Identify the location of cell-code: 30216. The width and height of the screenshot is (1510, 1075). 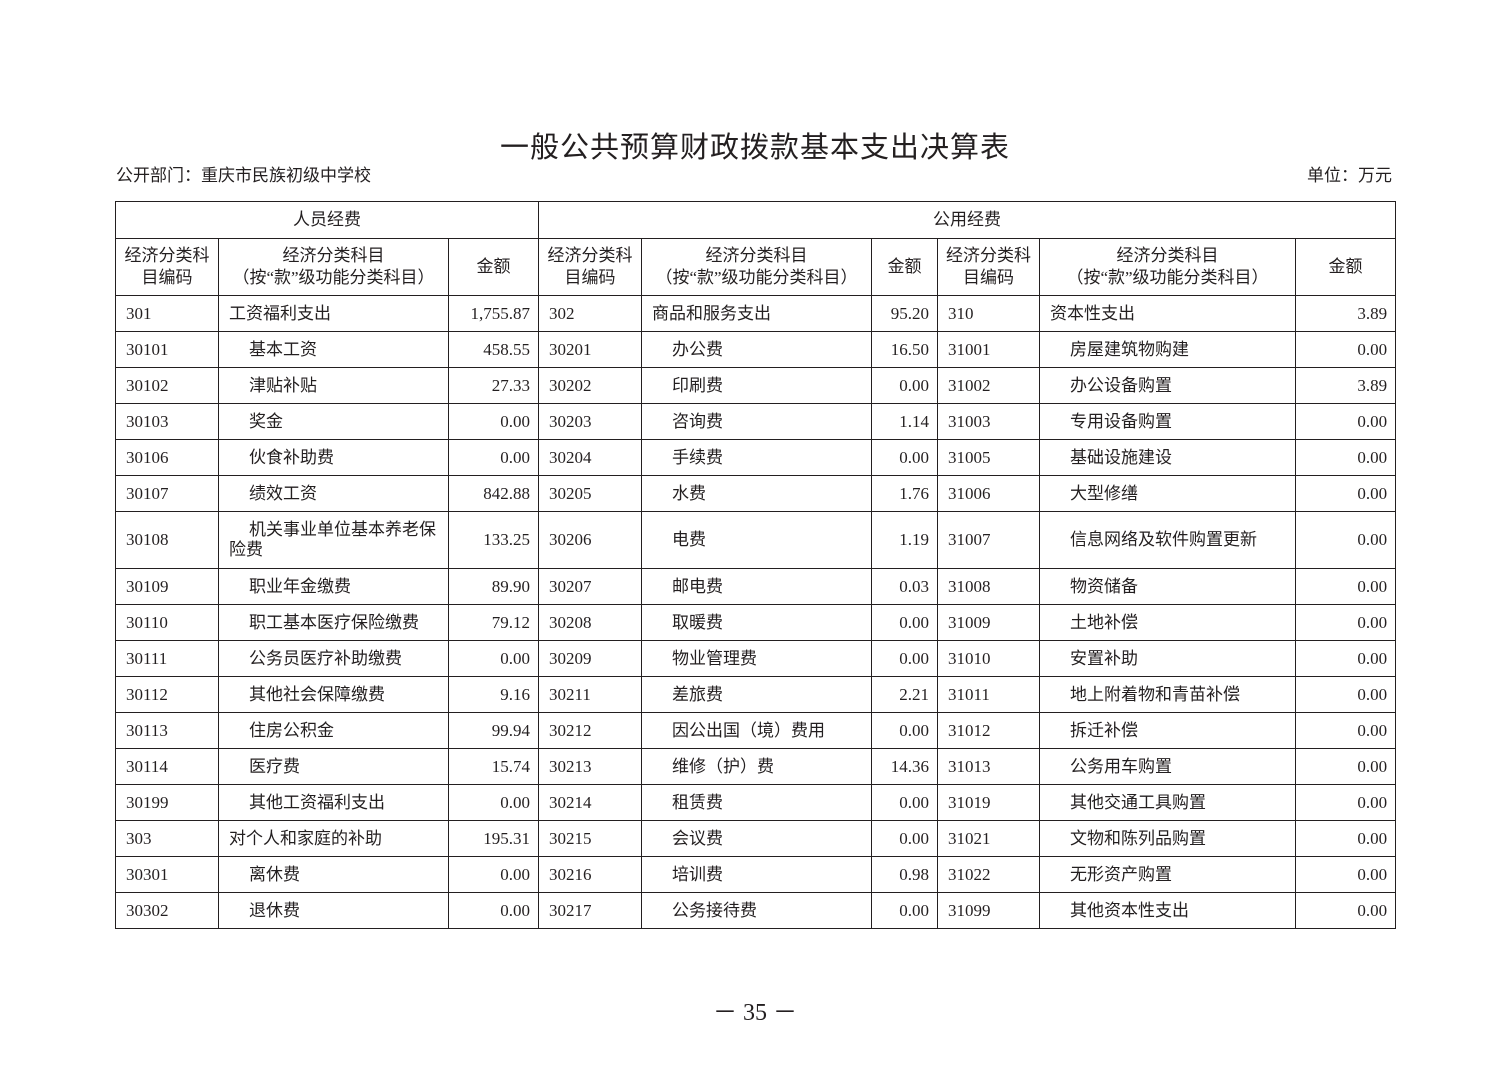
(590, 874).